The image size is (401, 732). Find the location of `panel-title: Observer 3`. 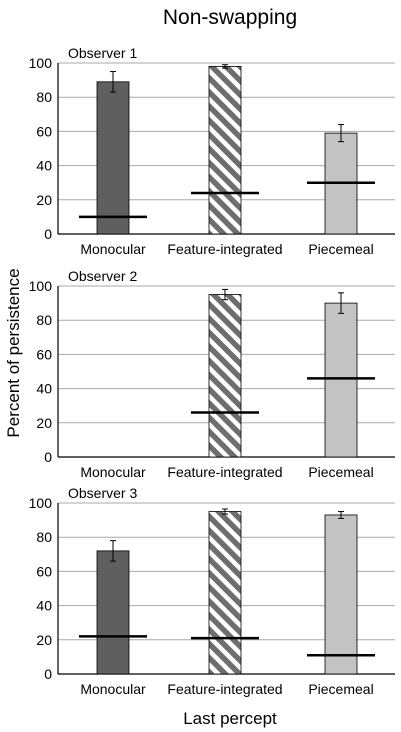

panel-title: Observer 3 is located at coordinates (102, 493).